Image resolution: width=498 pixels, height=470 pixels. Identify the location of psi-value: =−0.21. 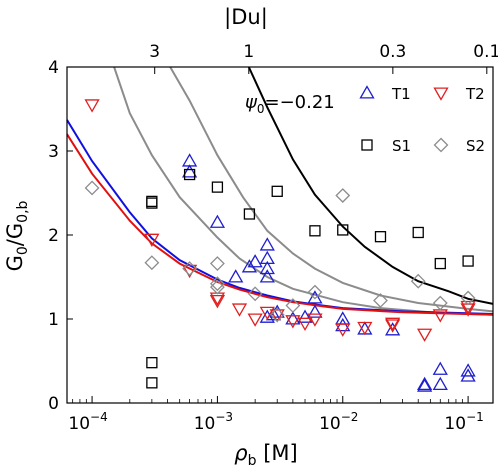
(300, 102).